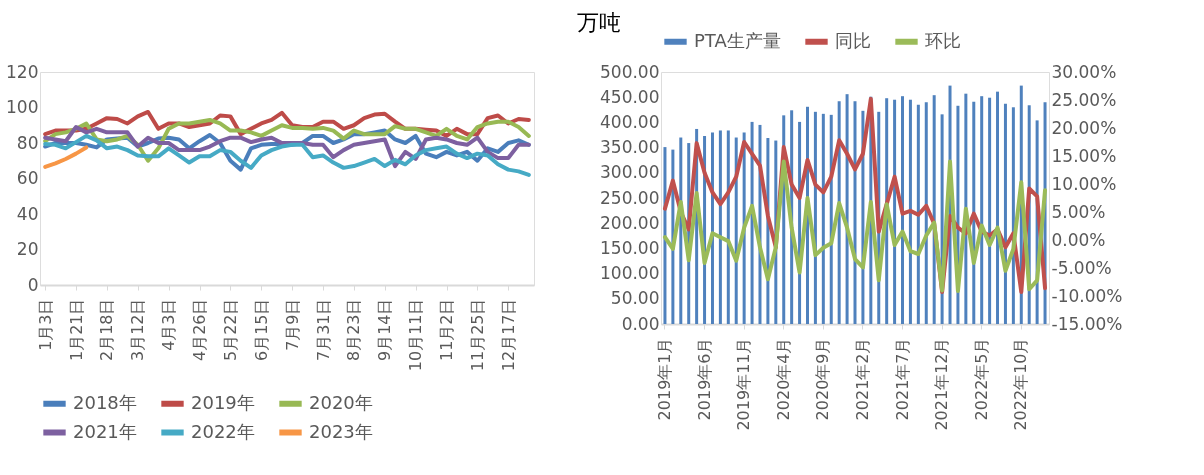  I want to click on x-tick-label: 2020年4月, so click(783, 379).